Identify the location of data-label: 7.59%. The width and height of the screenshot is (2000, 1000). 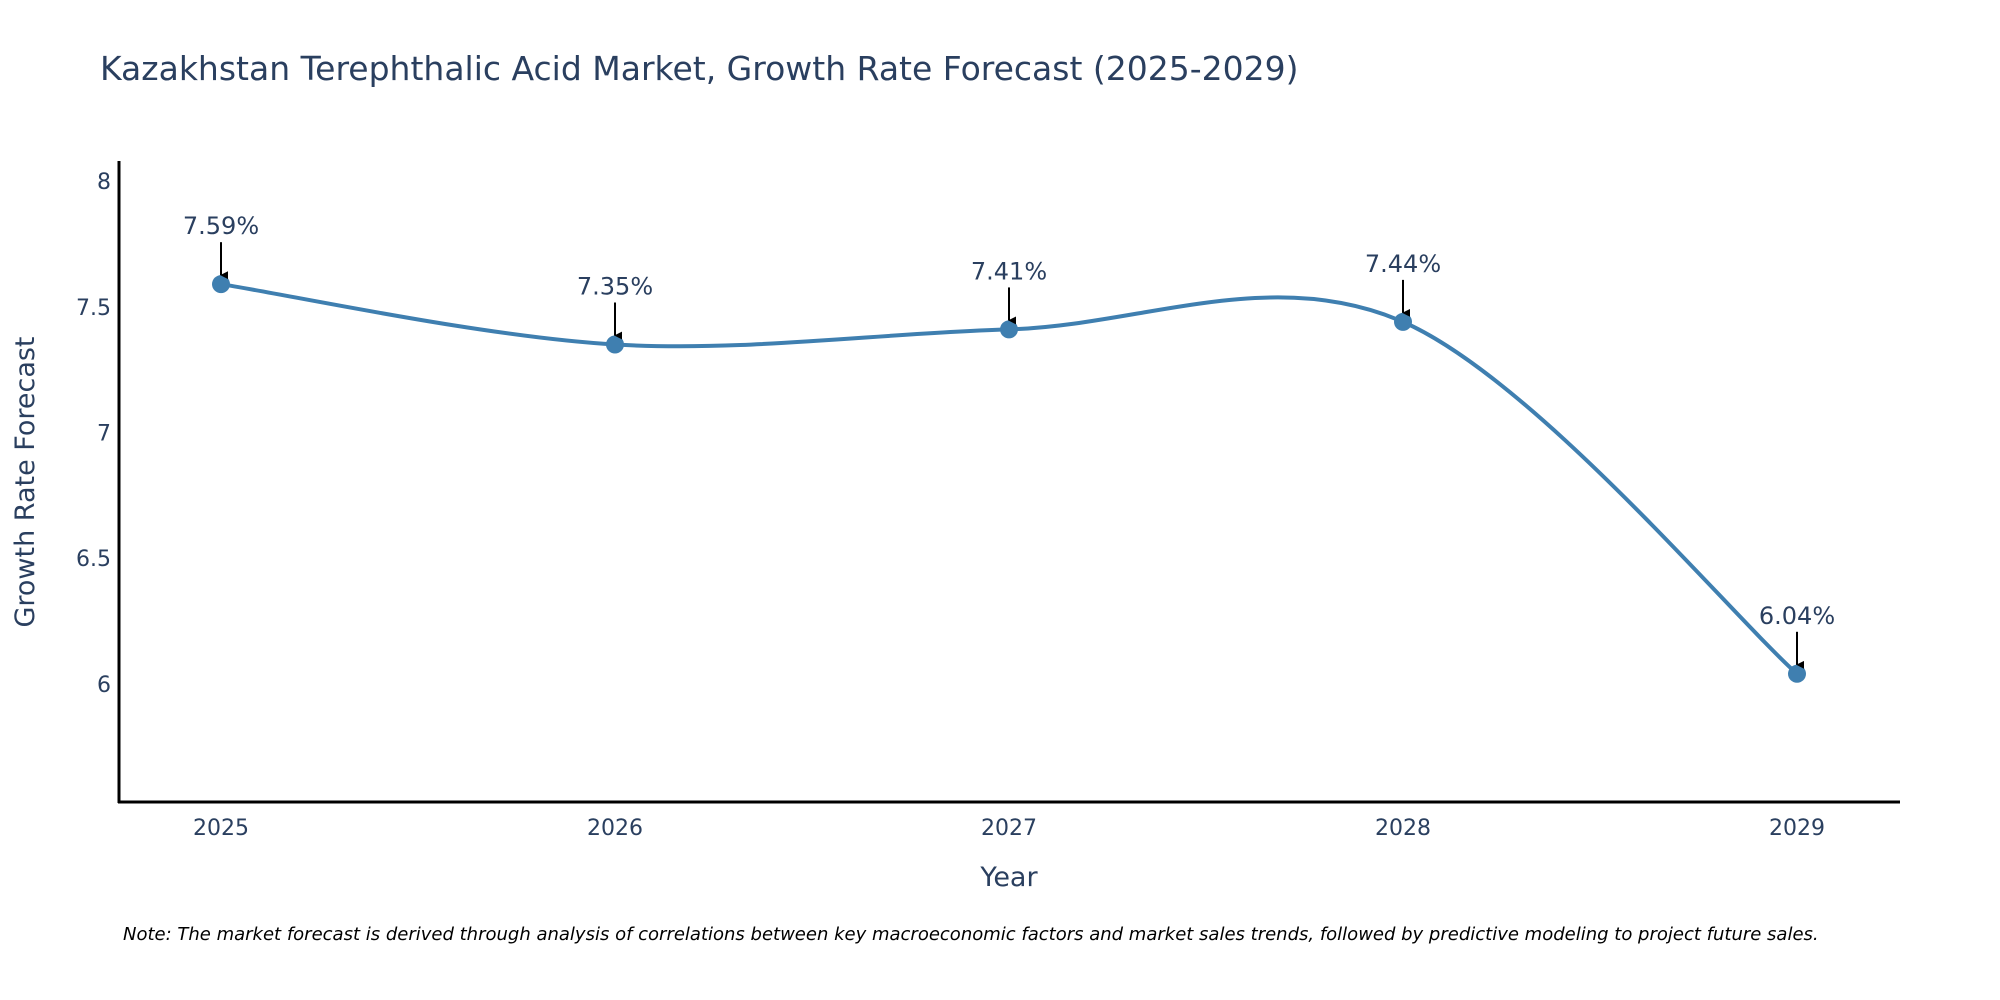
(221, 226).